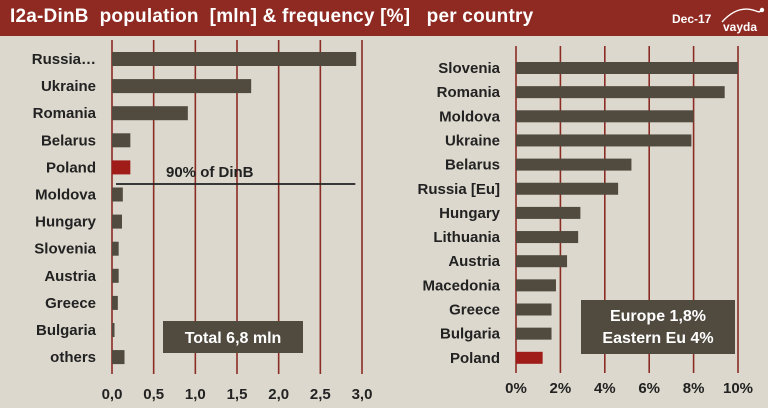 This screenshot has width=768, height=408. Describe the element at coordinates (738, 388) in the screenshot. I see `x-tick-label: 10%` at that location.